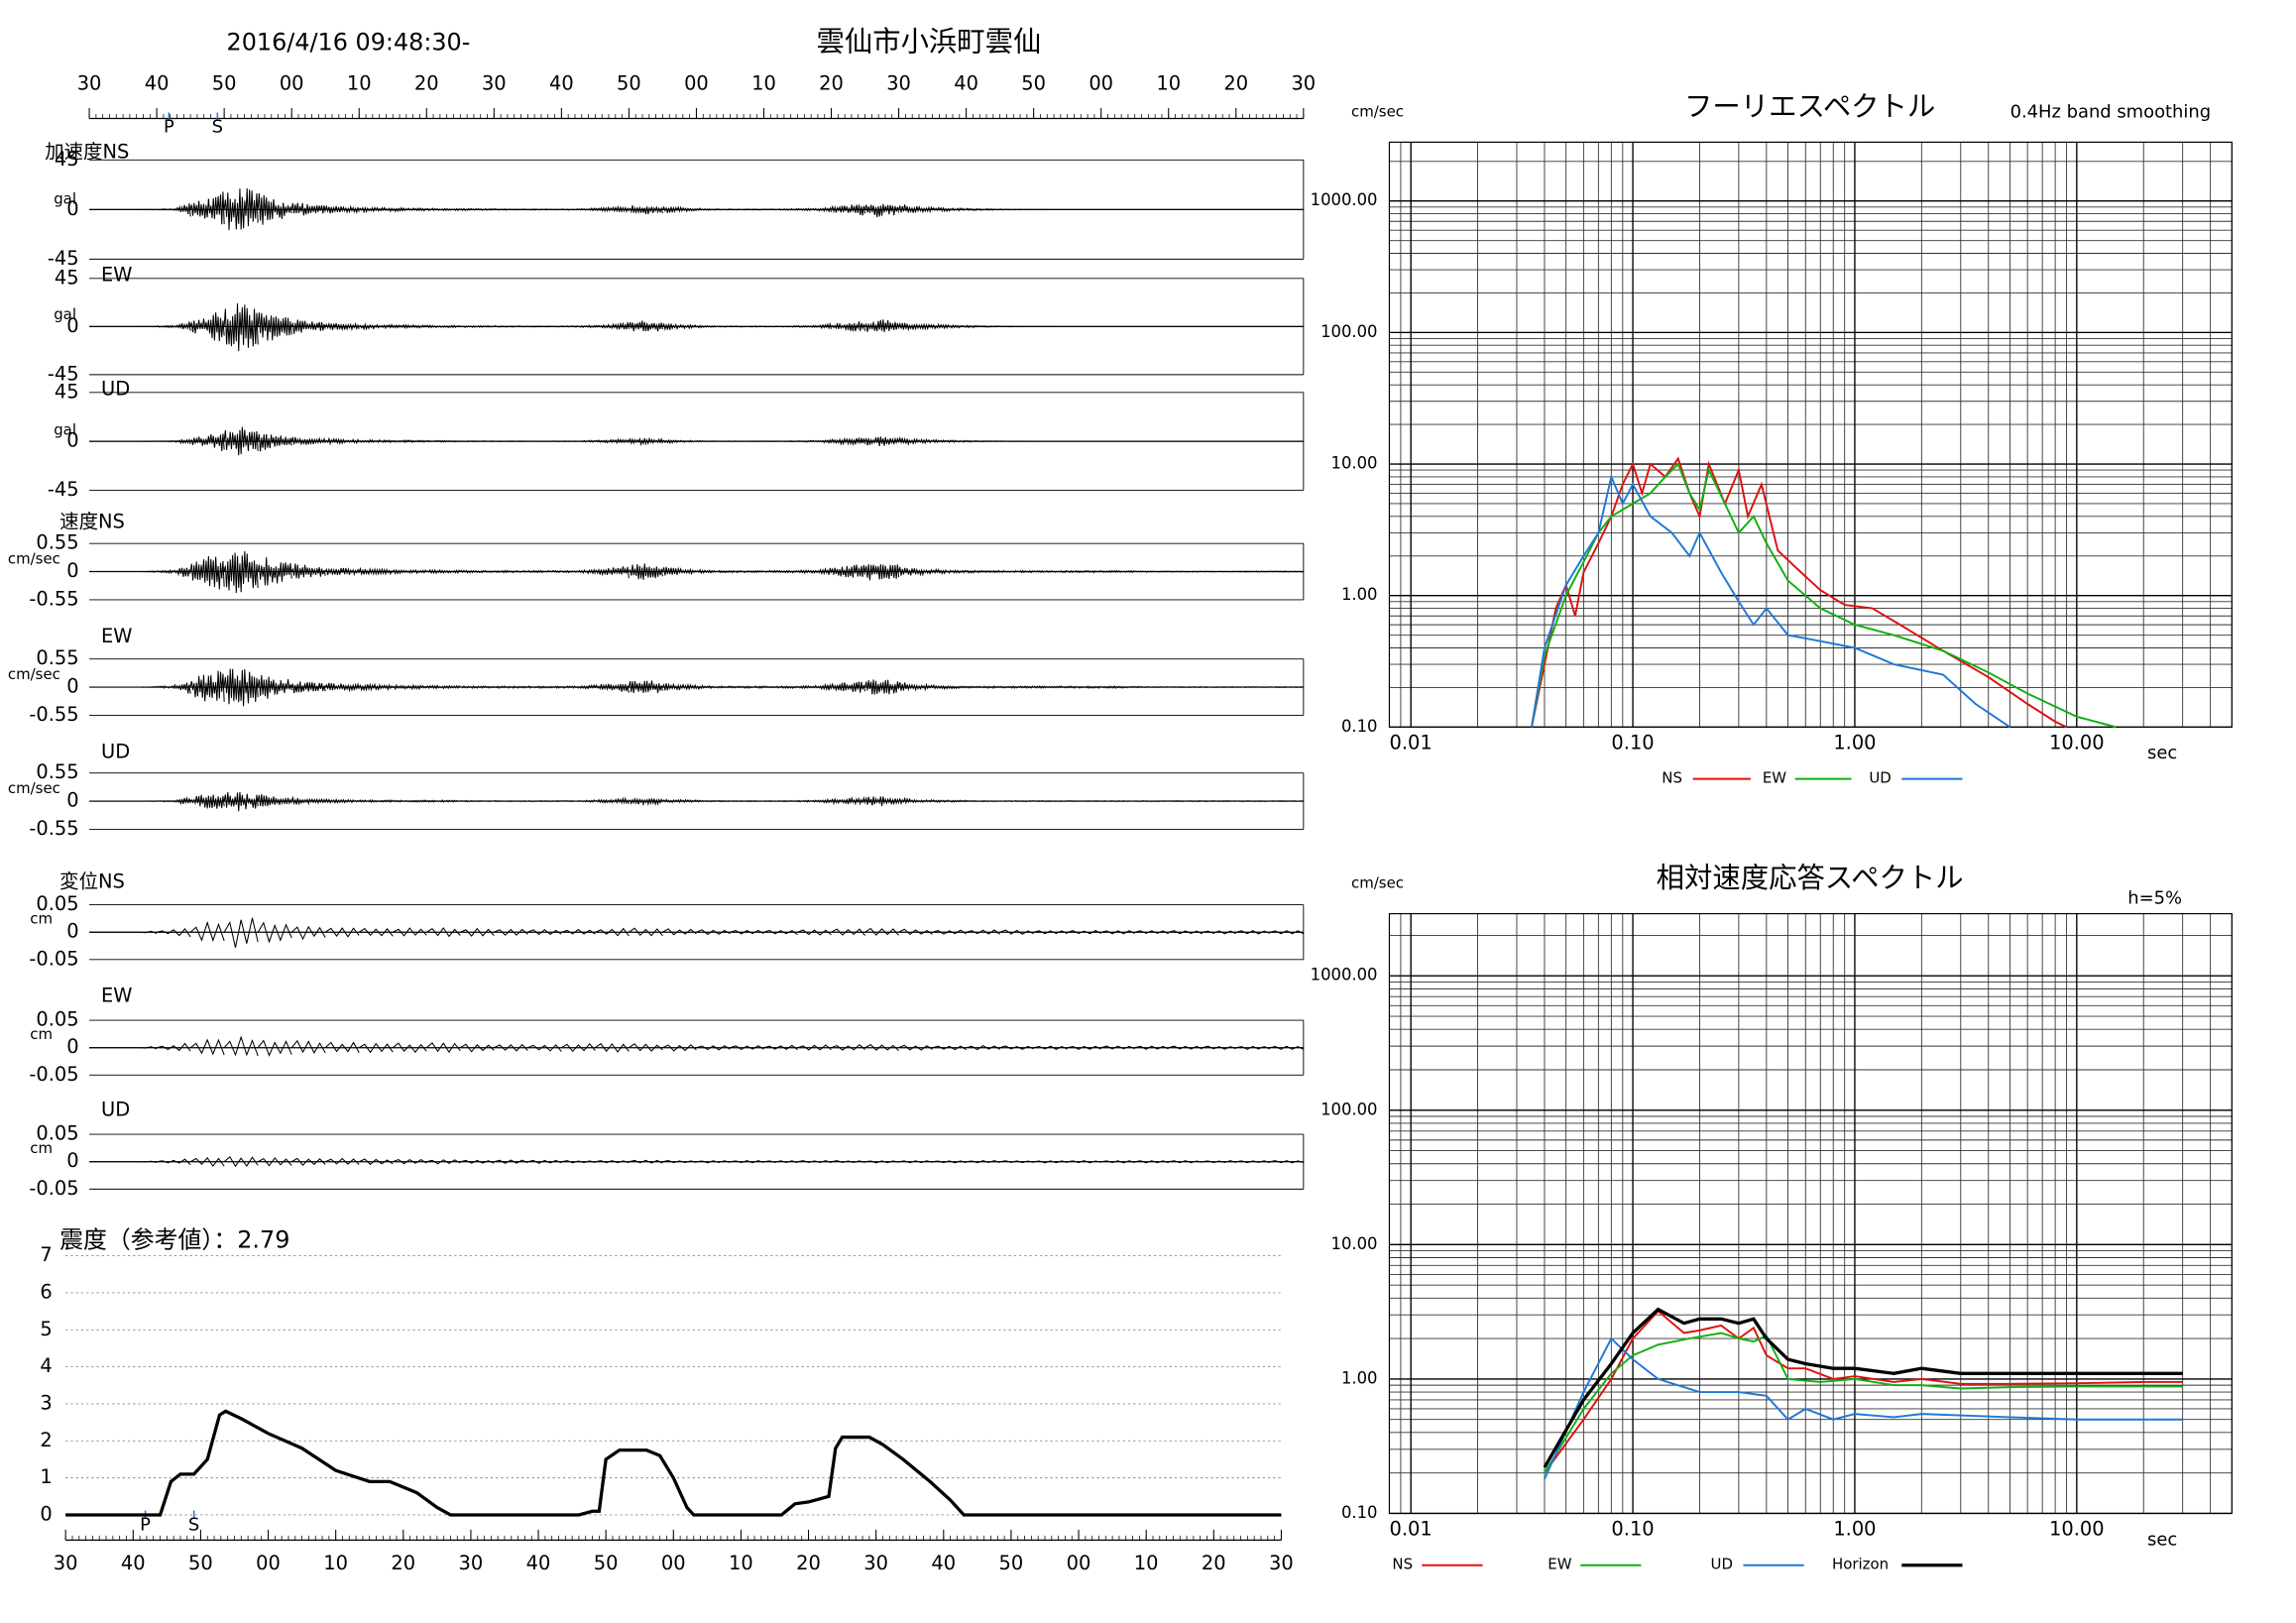 Image resolution: width=2296 pixels, height=1623 pixels. I want to click on chart-title: 相対速度応答スペクトル, so click(1811, 878).